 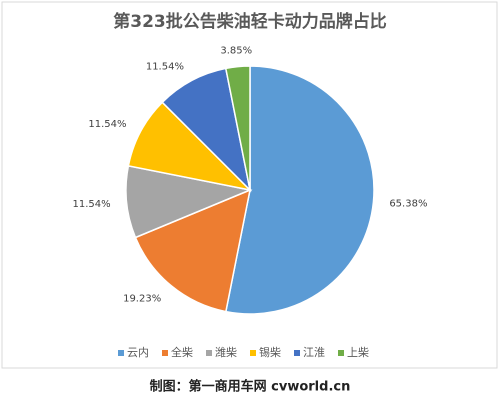 What do you see at coordinates (226, 352) in the screenshot?
I see `legend-label: 潍柴` at bounding box center [226, 352].